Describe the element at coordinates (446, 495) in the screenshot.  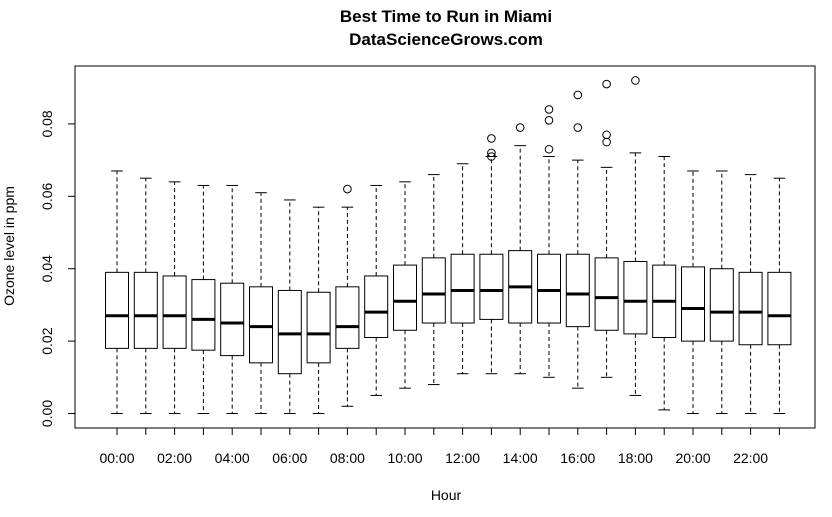
I see `x-axis-label: Hour` at that location.